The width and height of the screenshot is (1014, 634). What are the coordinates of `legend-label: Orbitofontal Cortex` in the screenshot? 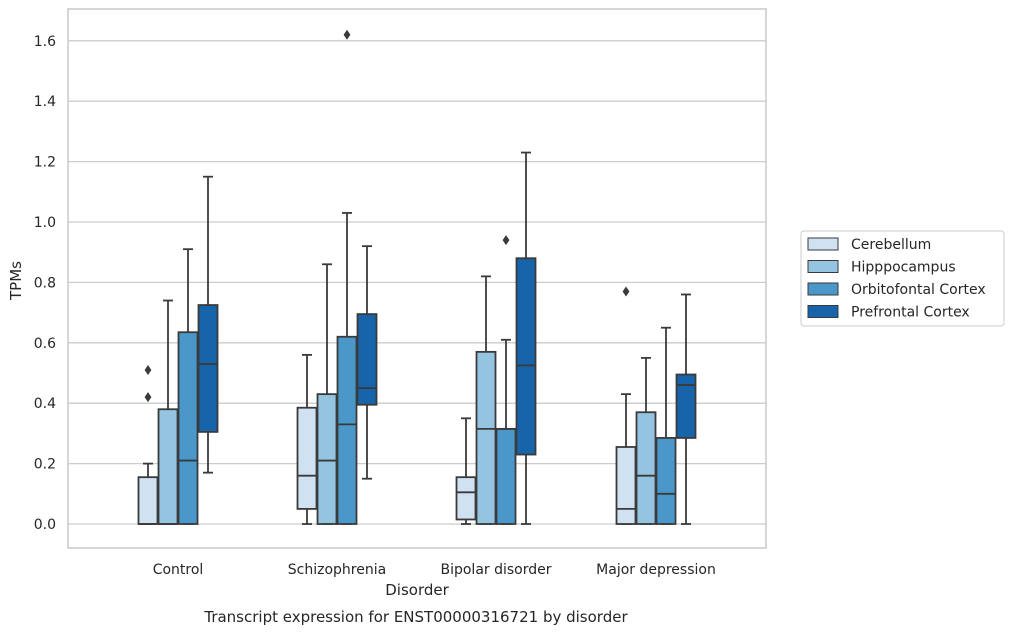 It's located at (918, 290).